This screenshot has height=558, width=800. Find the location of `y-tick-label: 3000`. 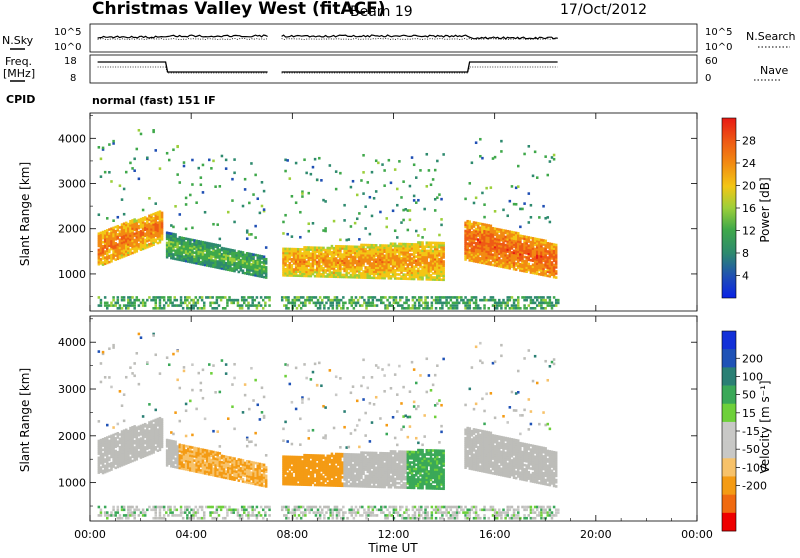

y-tick-label: 3000 is located at coordinates (72, 184).